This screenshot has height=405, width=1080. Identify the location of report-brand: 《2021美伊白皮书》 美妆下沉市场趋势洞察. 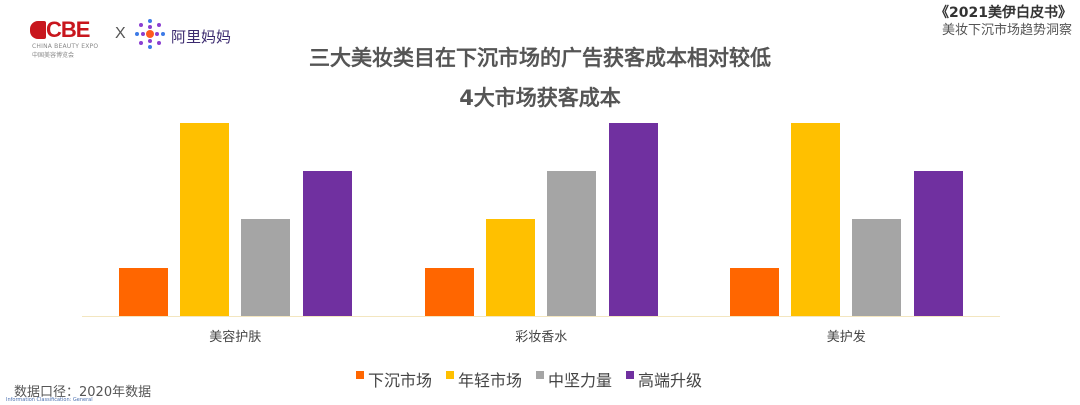
(1003, 22).